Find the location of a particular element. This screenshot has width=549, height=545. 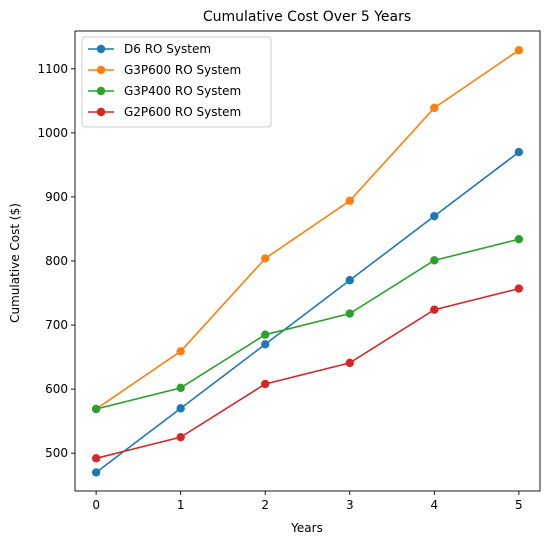

y-tick-label: 800 is located at coordinates (56, 261).